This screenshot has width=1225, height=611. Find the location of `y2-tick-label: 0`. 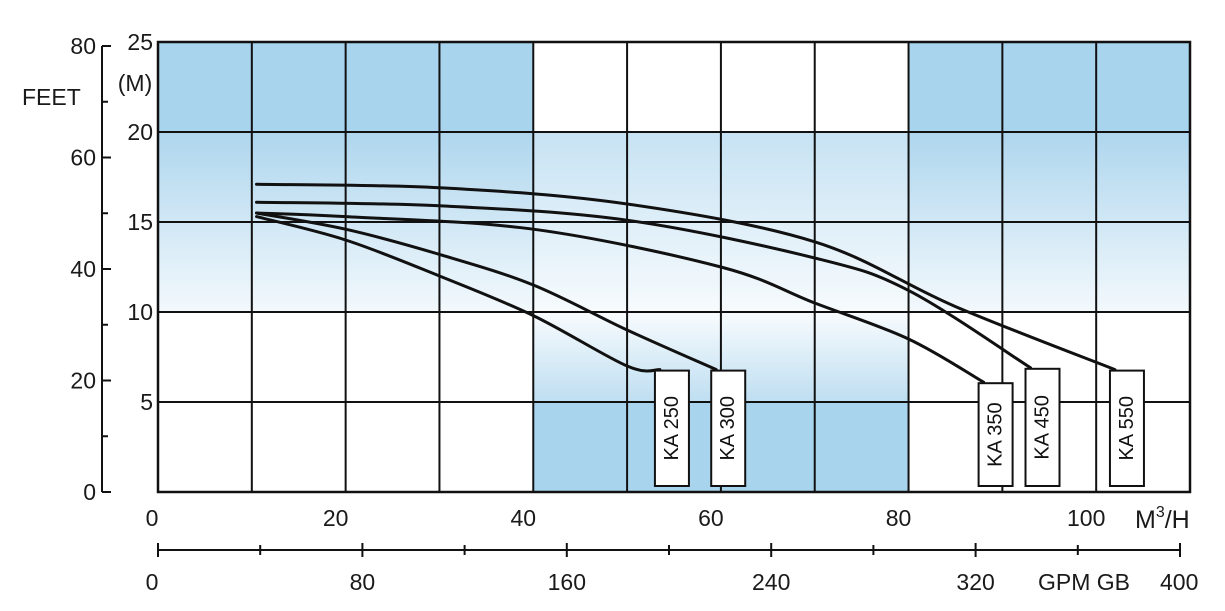

y2-tick-label: 0 is located at coordinates (89, 492).